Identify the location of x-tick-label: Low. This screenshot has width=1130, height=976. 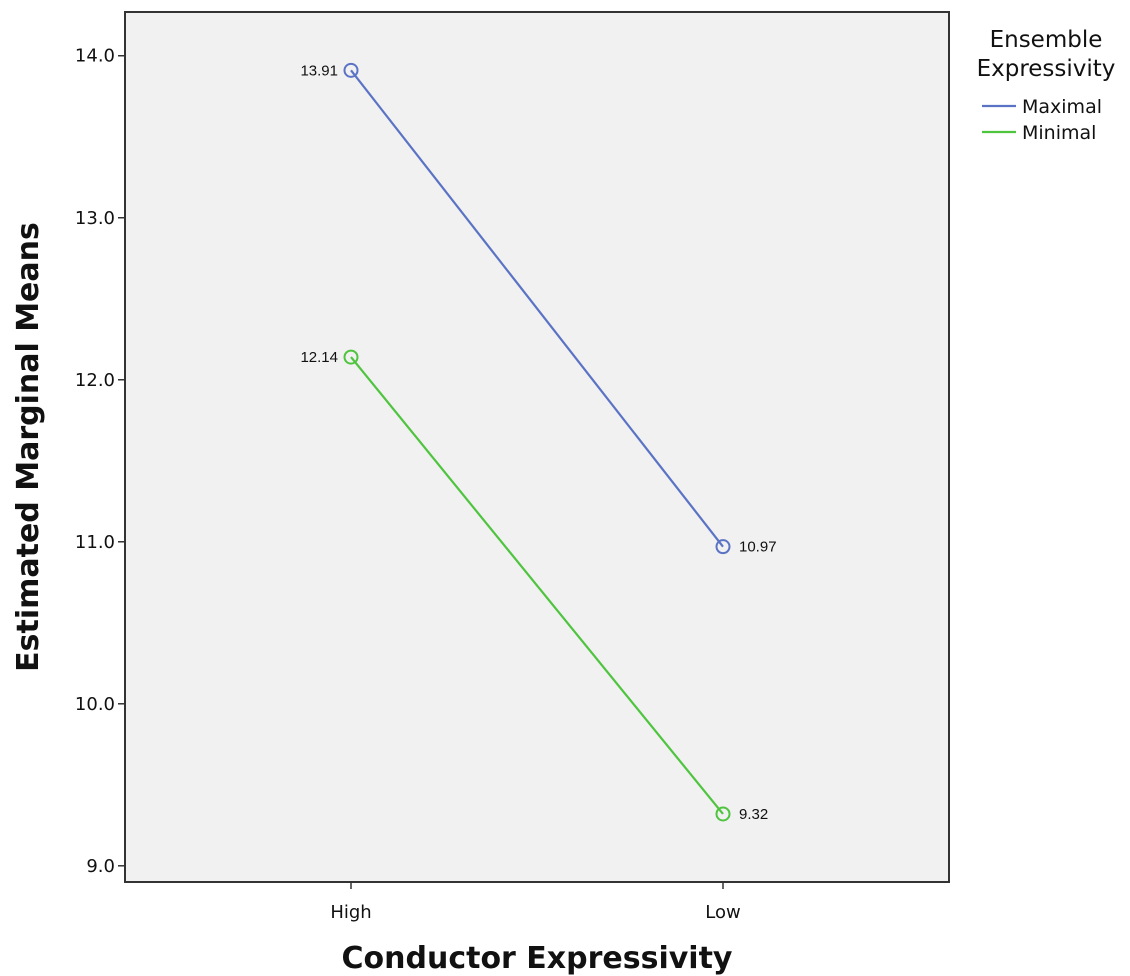
(722, 912).